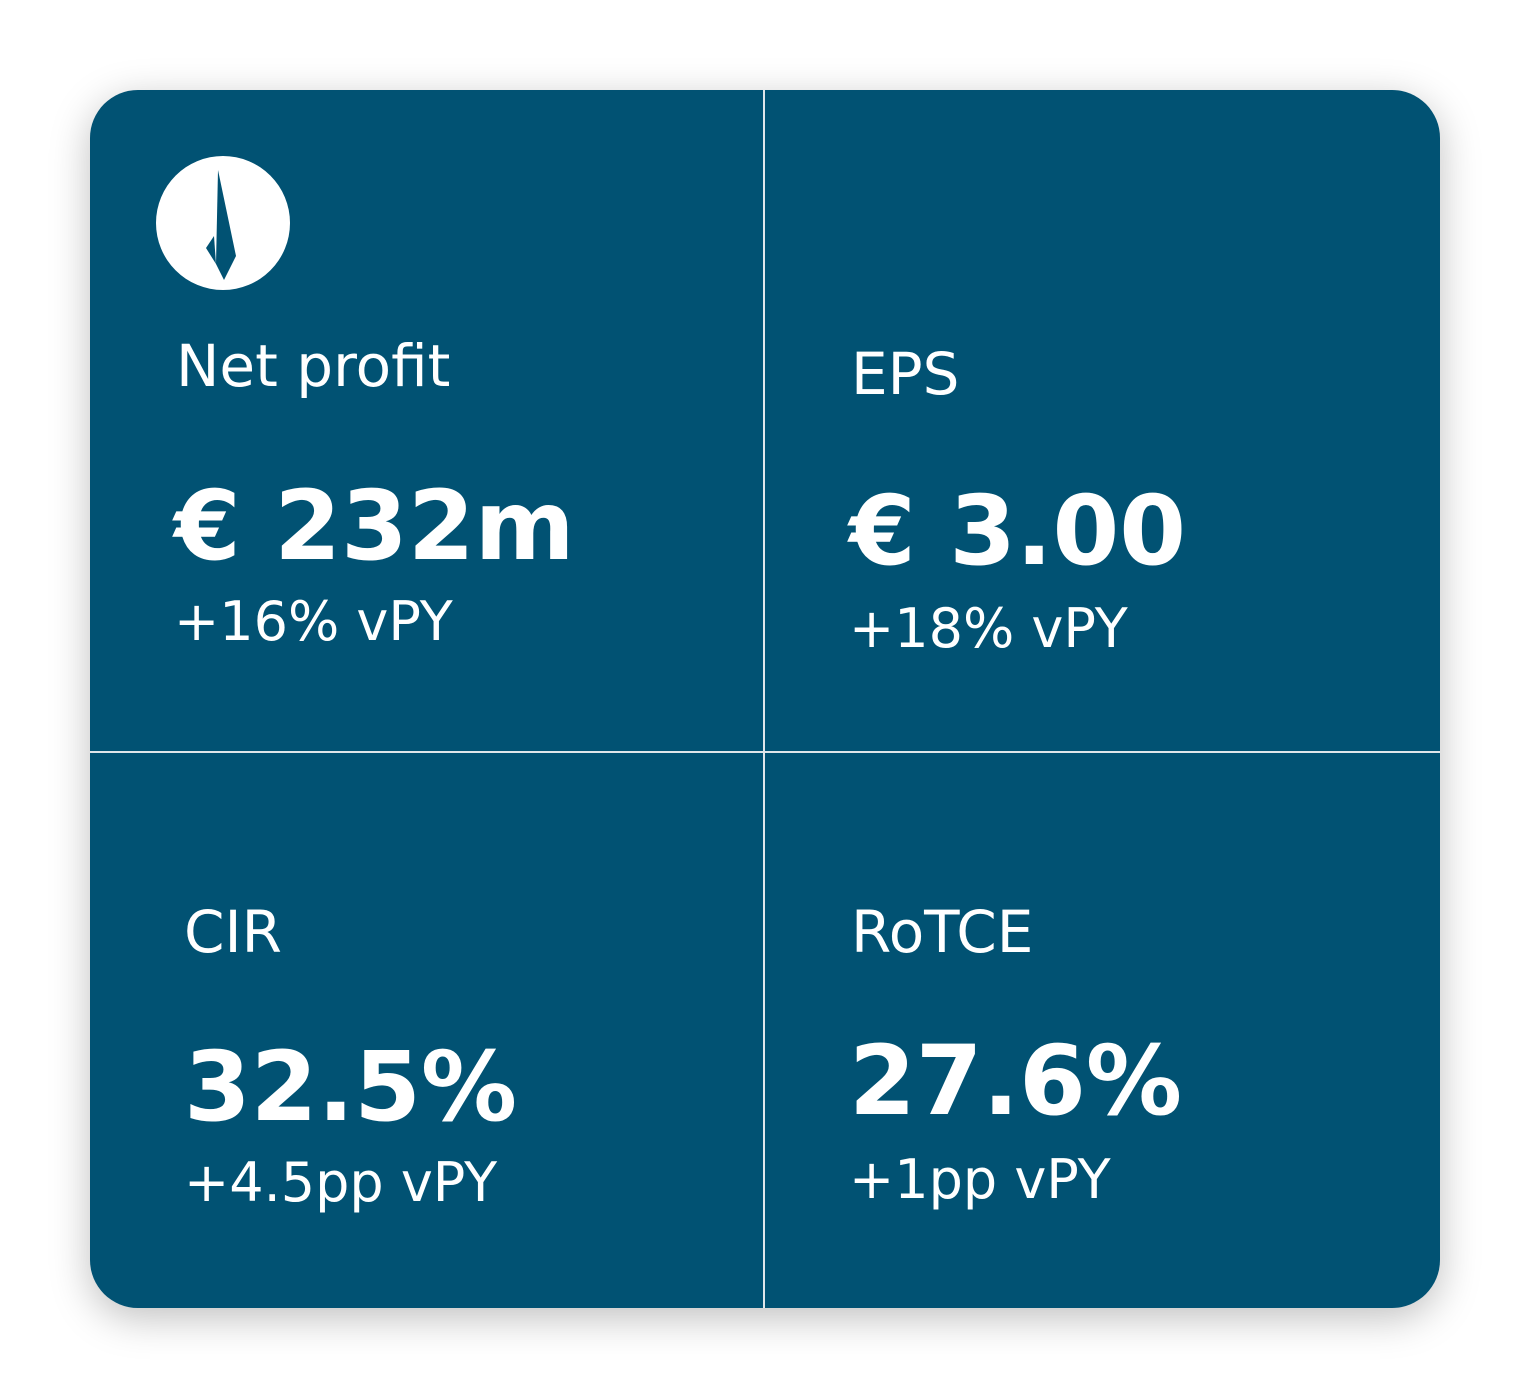 Image resolution: width=1530 pixels, height=1398 pixels. I want to click on kpi-label: CIR, so click(233, 932).